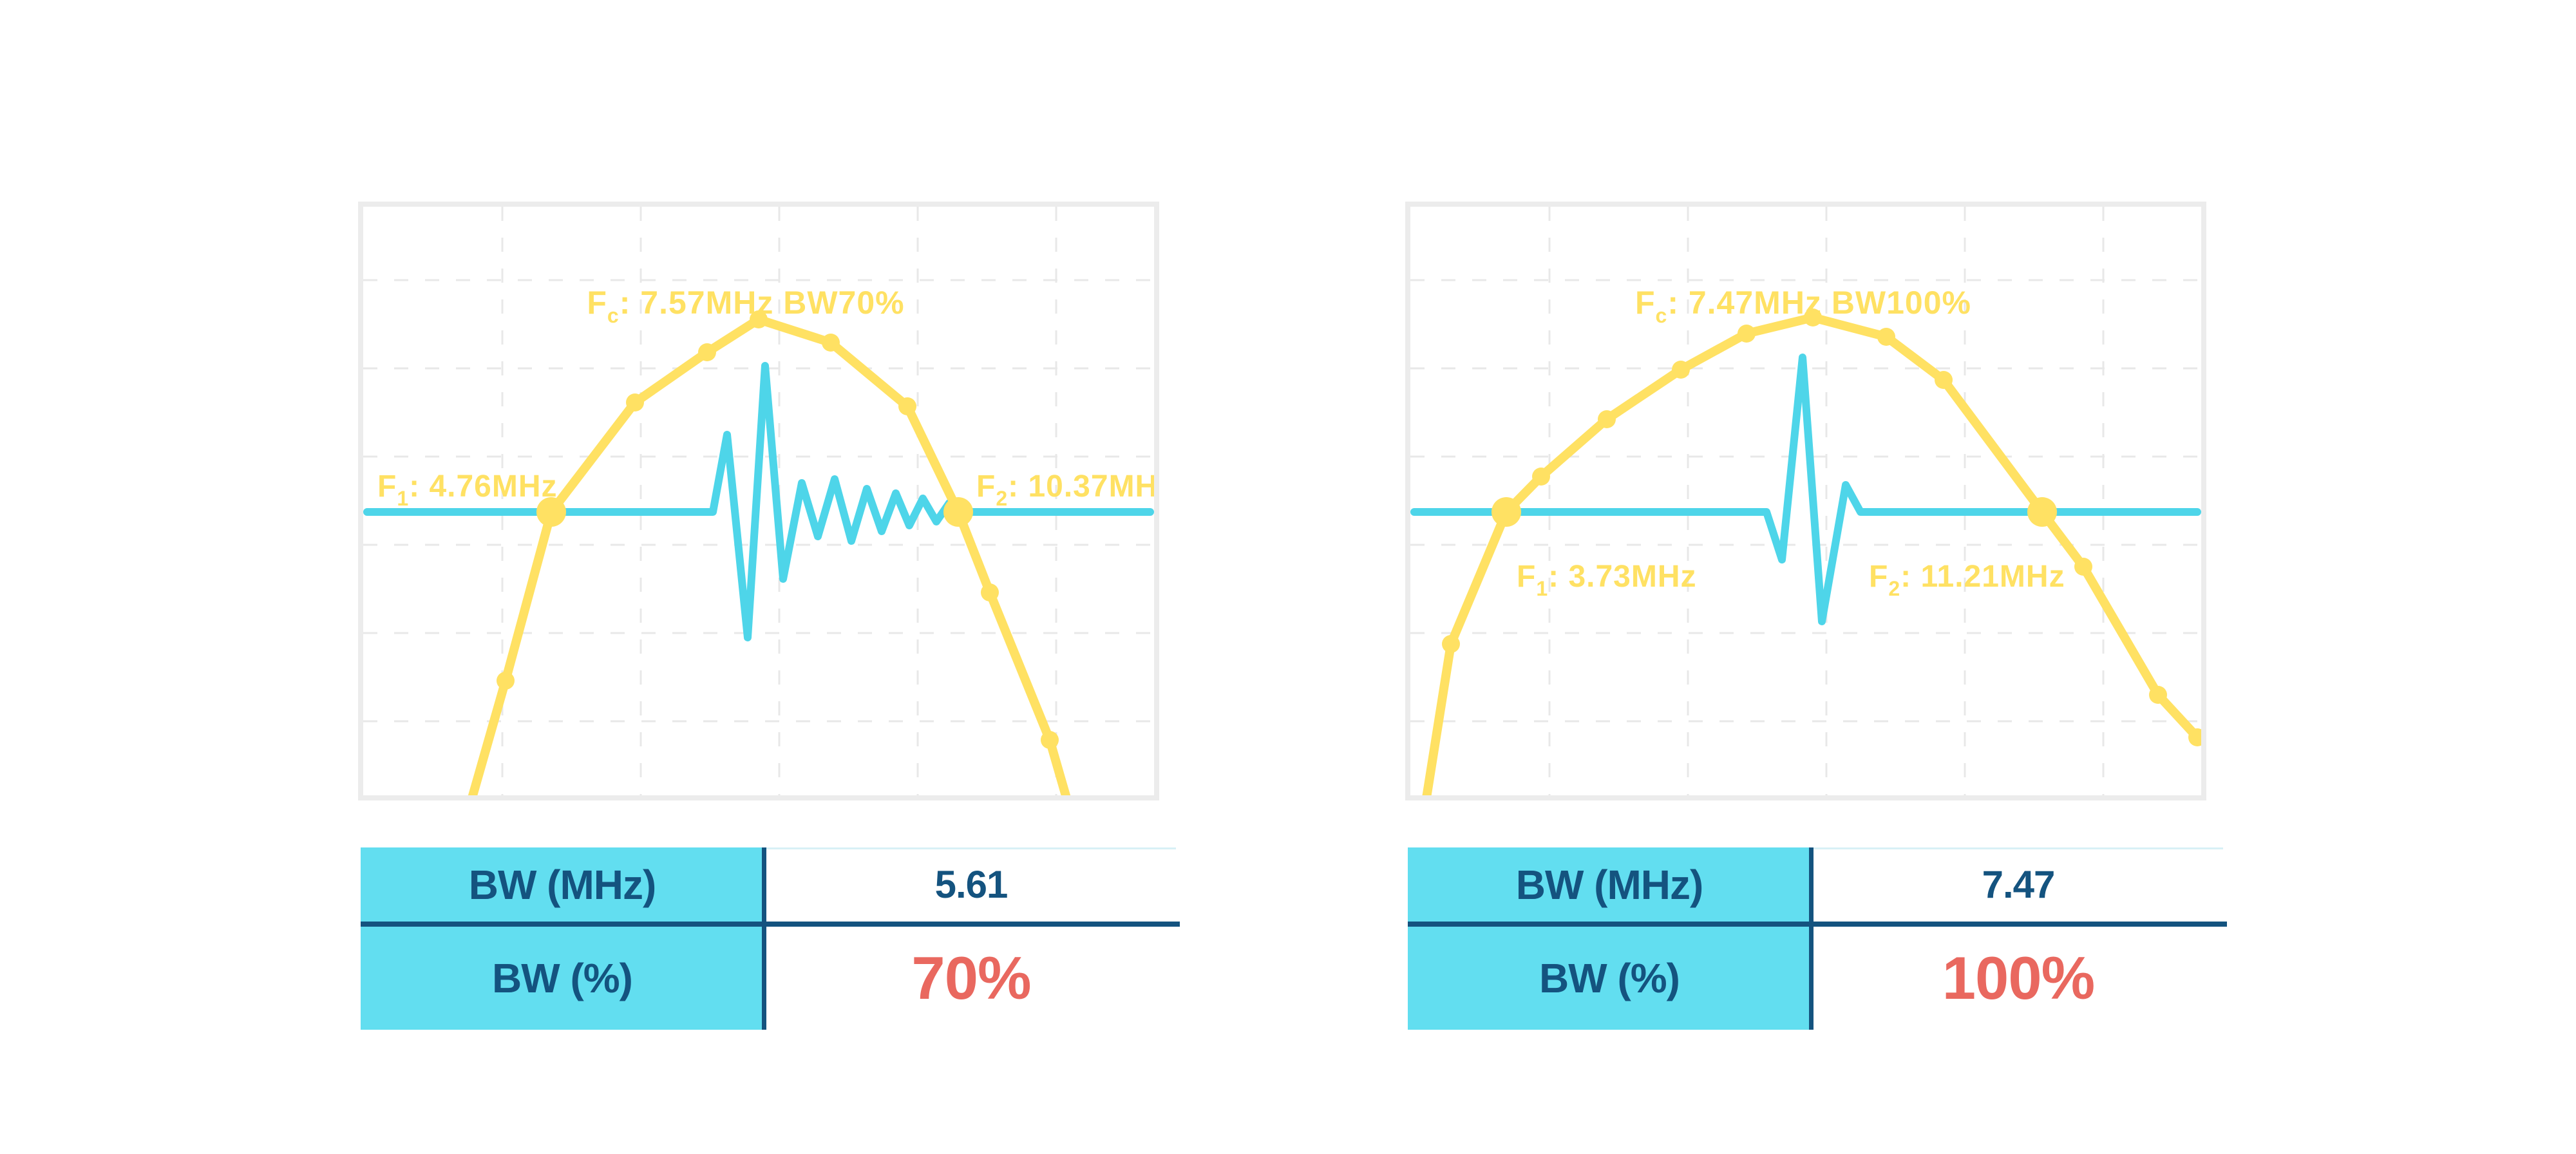 Image resolution: width=2576 pixels, height=1154 pixels. What do you see at coordinates (1803, 306) in the screenshot?
I see `fc-annotation: Fc: 7.47MHz BW100%` at bounding box center [1803, 306].